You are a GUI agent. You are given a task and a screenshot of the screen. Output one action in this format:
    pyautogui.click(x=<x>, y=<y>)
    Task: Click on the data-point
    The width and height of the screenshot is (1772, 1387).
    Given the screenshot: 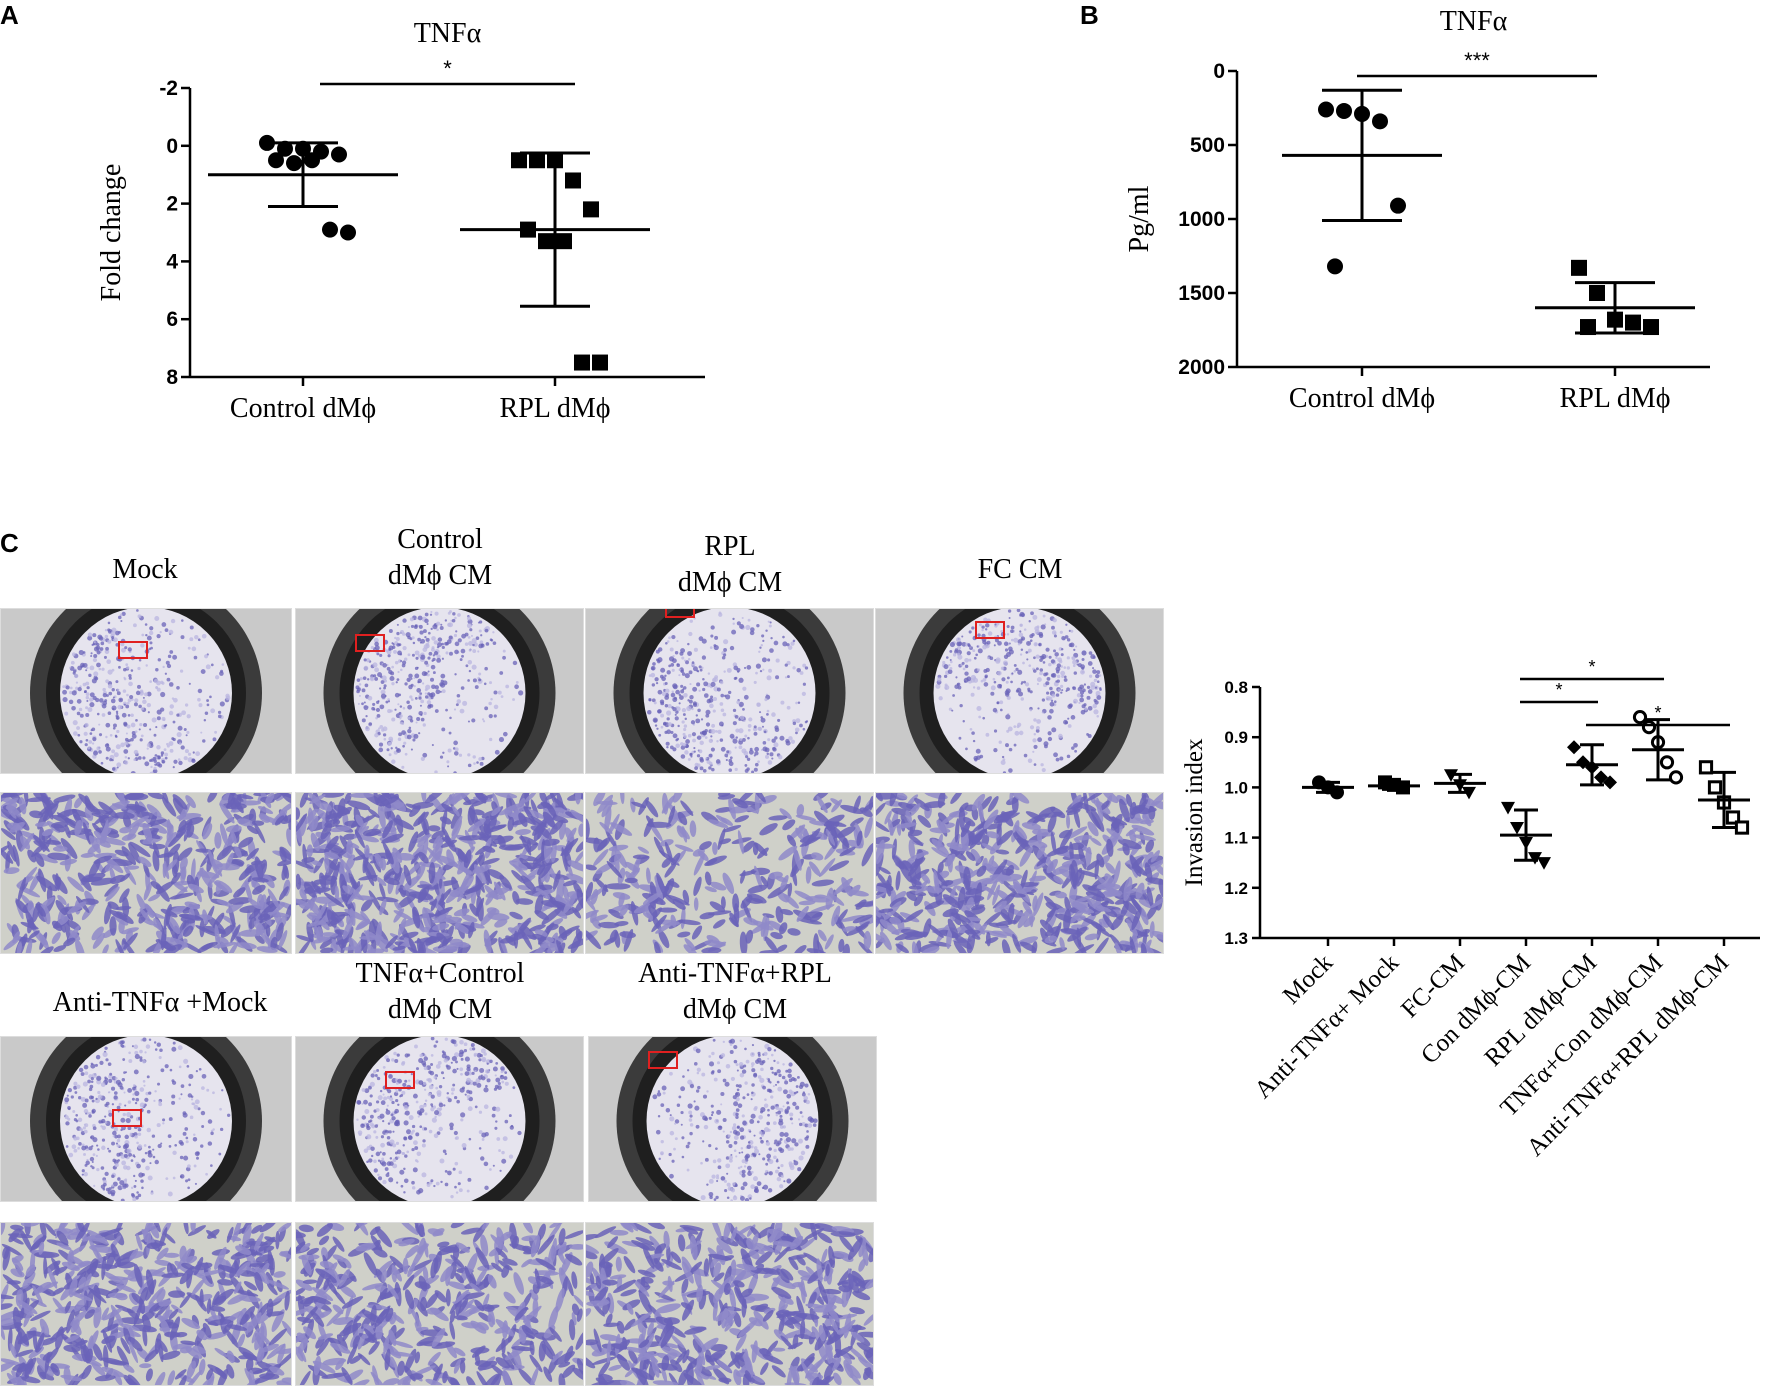 What is the action you would take?
    pyautogui.click(x=1544, y=863)
    